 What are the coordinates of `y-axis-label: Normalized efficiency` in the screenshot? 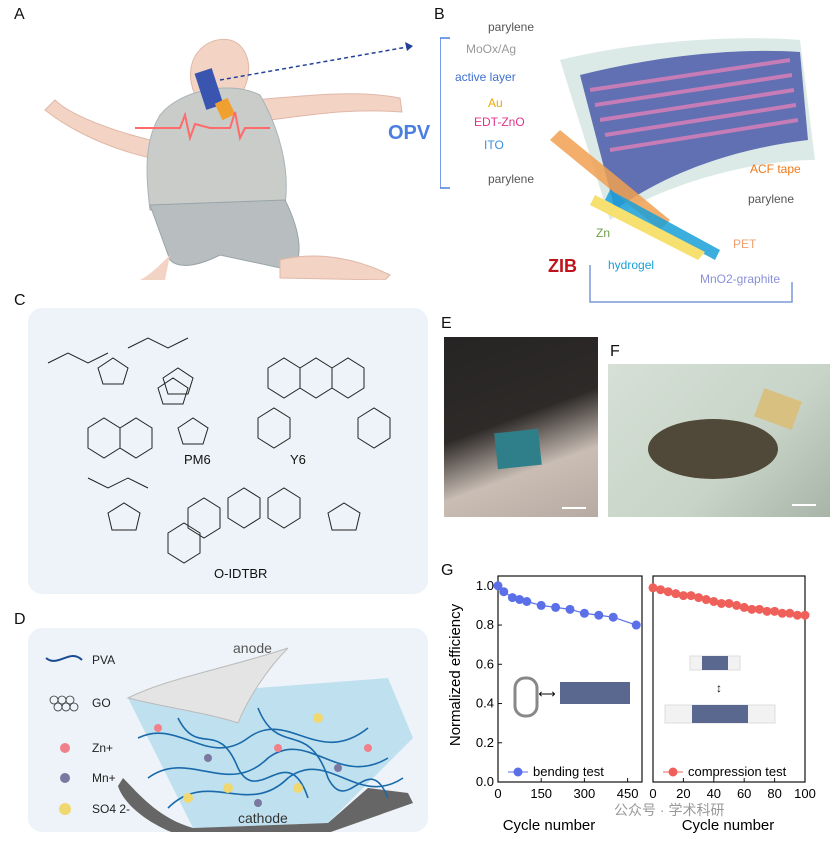 It's located at (455, 674).